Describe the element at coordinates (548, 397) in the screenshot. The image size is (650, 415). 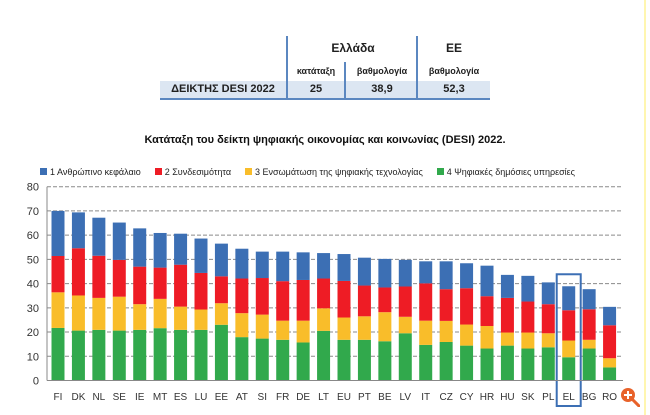
I see `x-tick-label: PL` at that location.